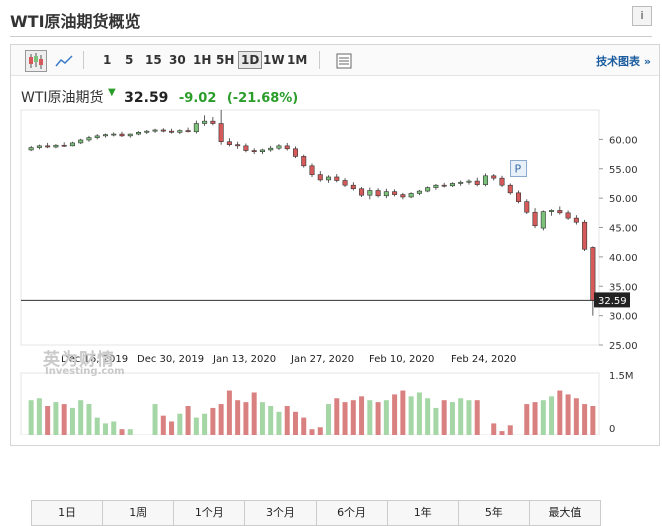 Image resolution: width=662 pixels, height=526 pixels. I want to click on annotation-marker, so click(519, 168).